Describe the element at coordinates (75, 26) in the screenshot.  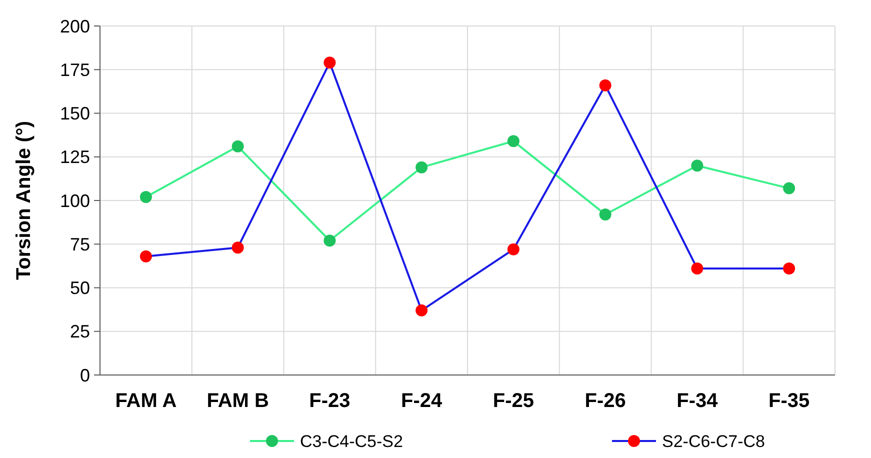
I see `y-tick-label: 200` at that location.